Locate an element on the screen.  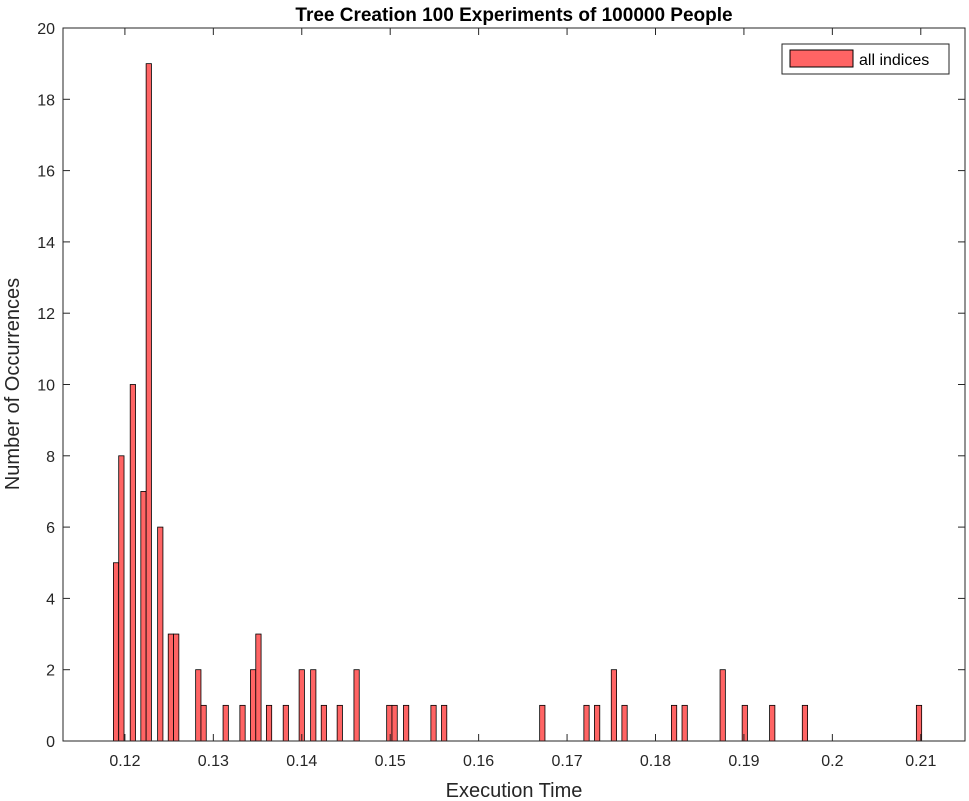
x-tick-label: 0.12 is located at coordinates (124, 761).